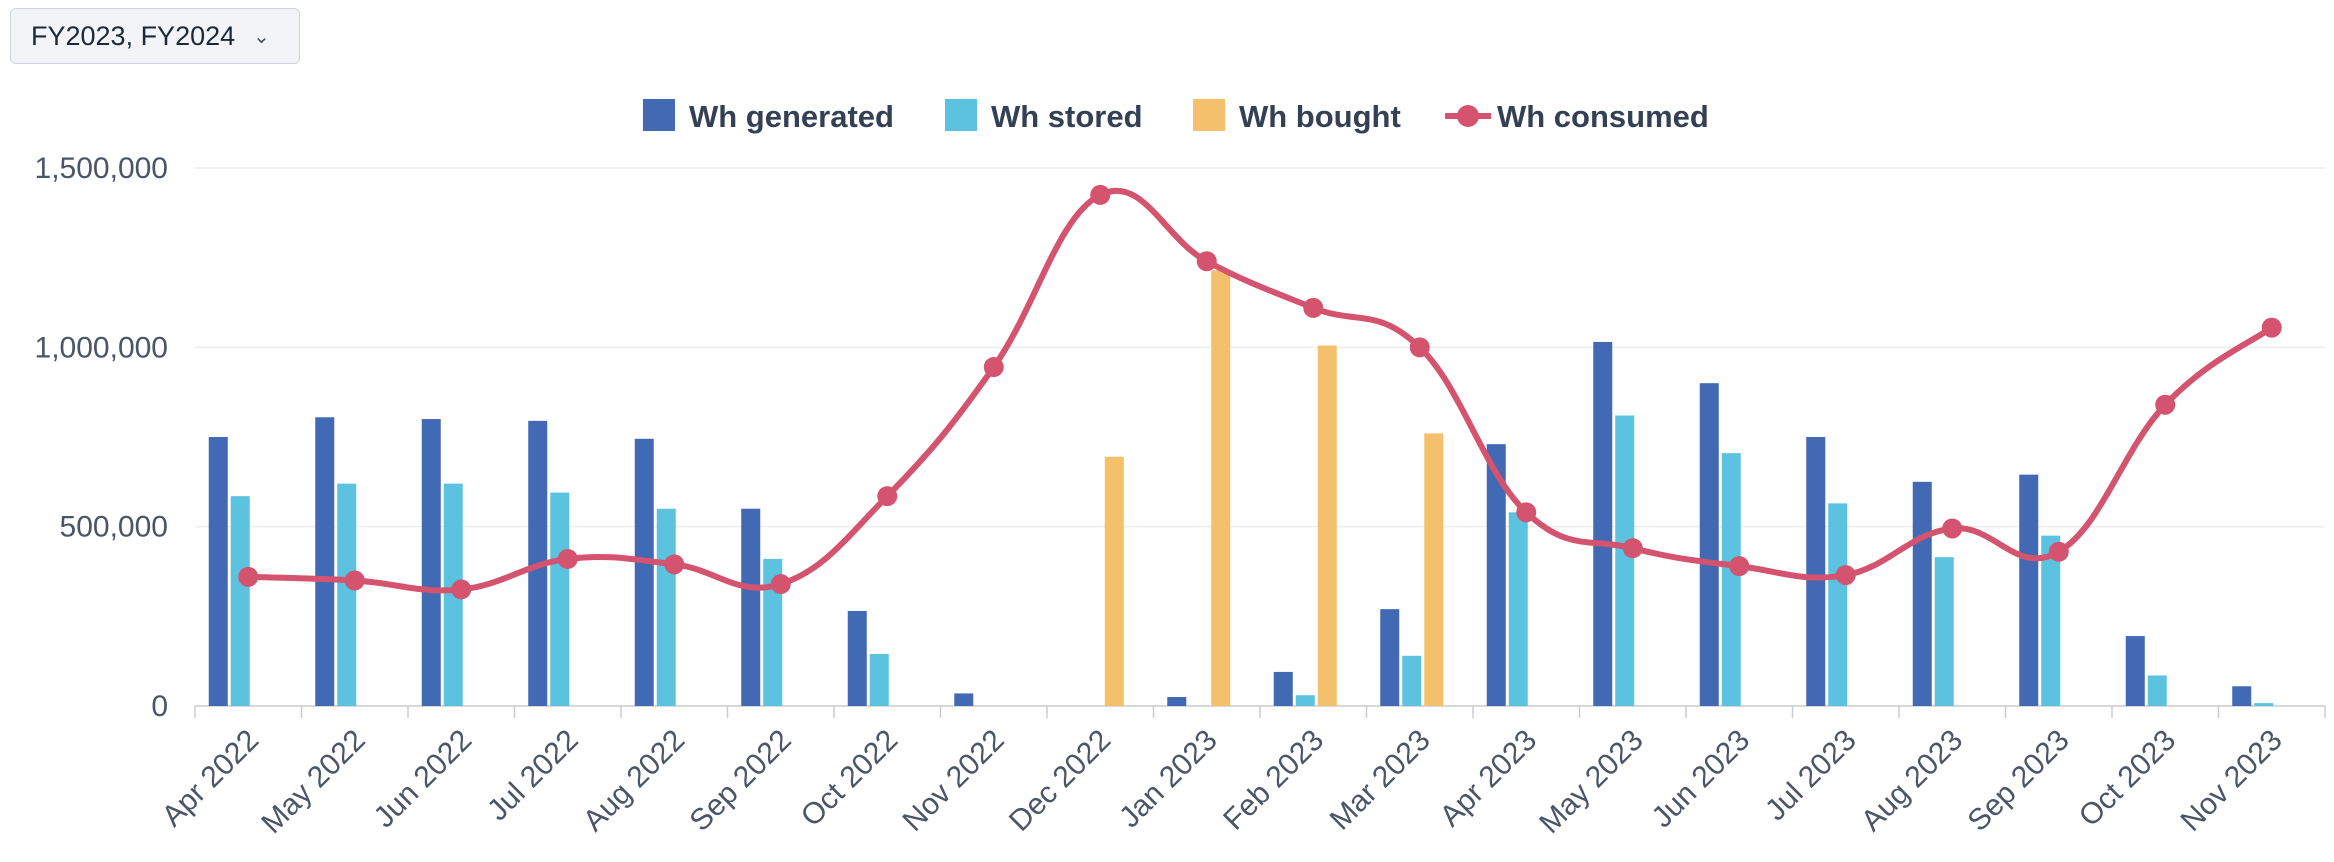 The height and width of the screenshot is (862, 2334). Describe the element at coordinates (2127, 778) in the screenshot. I see `x-tick-label: Oct 2023` at that location.